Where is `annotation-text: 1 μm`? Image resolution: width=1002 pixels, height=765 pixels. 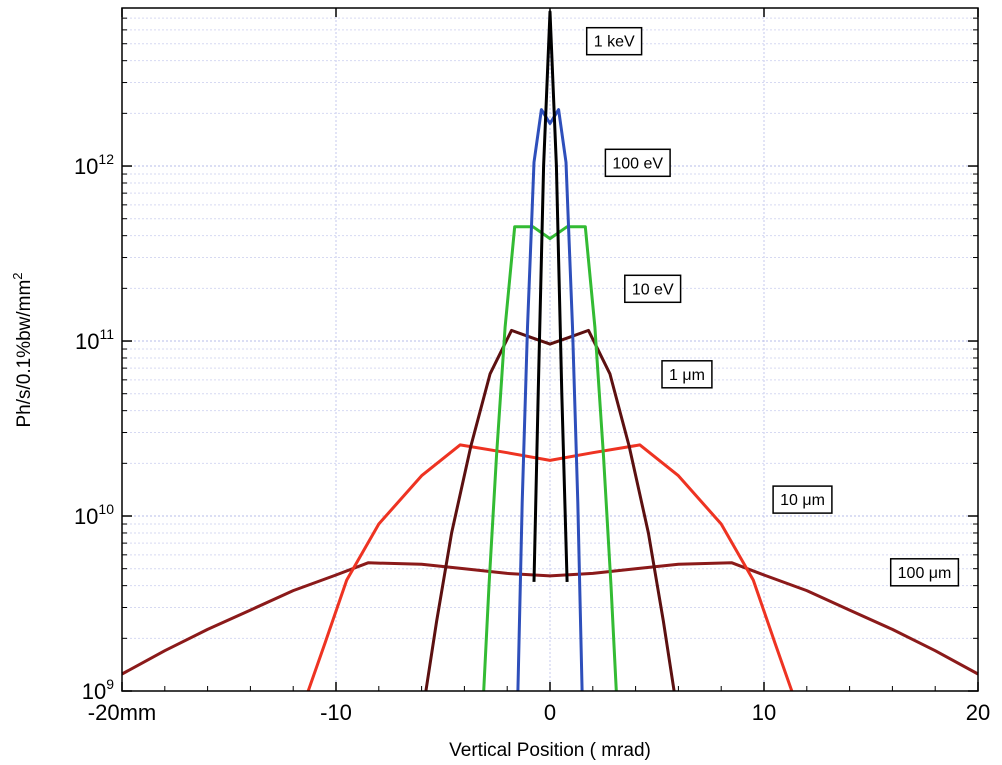 annotation-text: 1 μm is located at coordinates (687, 375).